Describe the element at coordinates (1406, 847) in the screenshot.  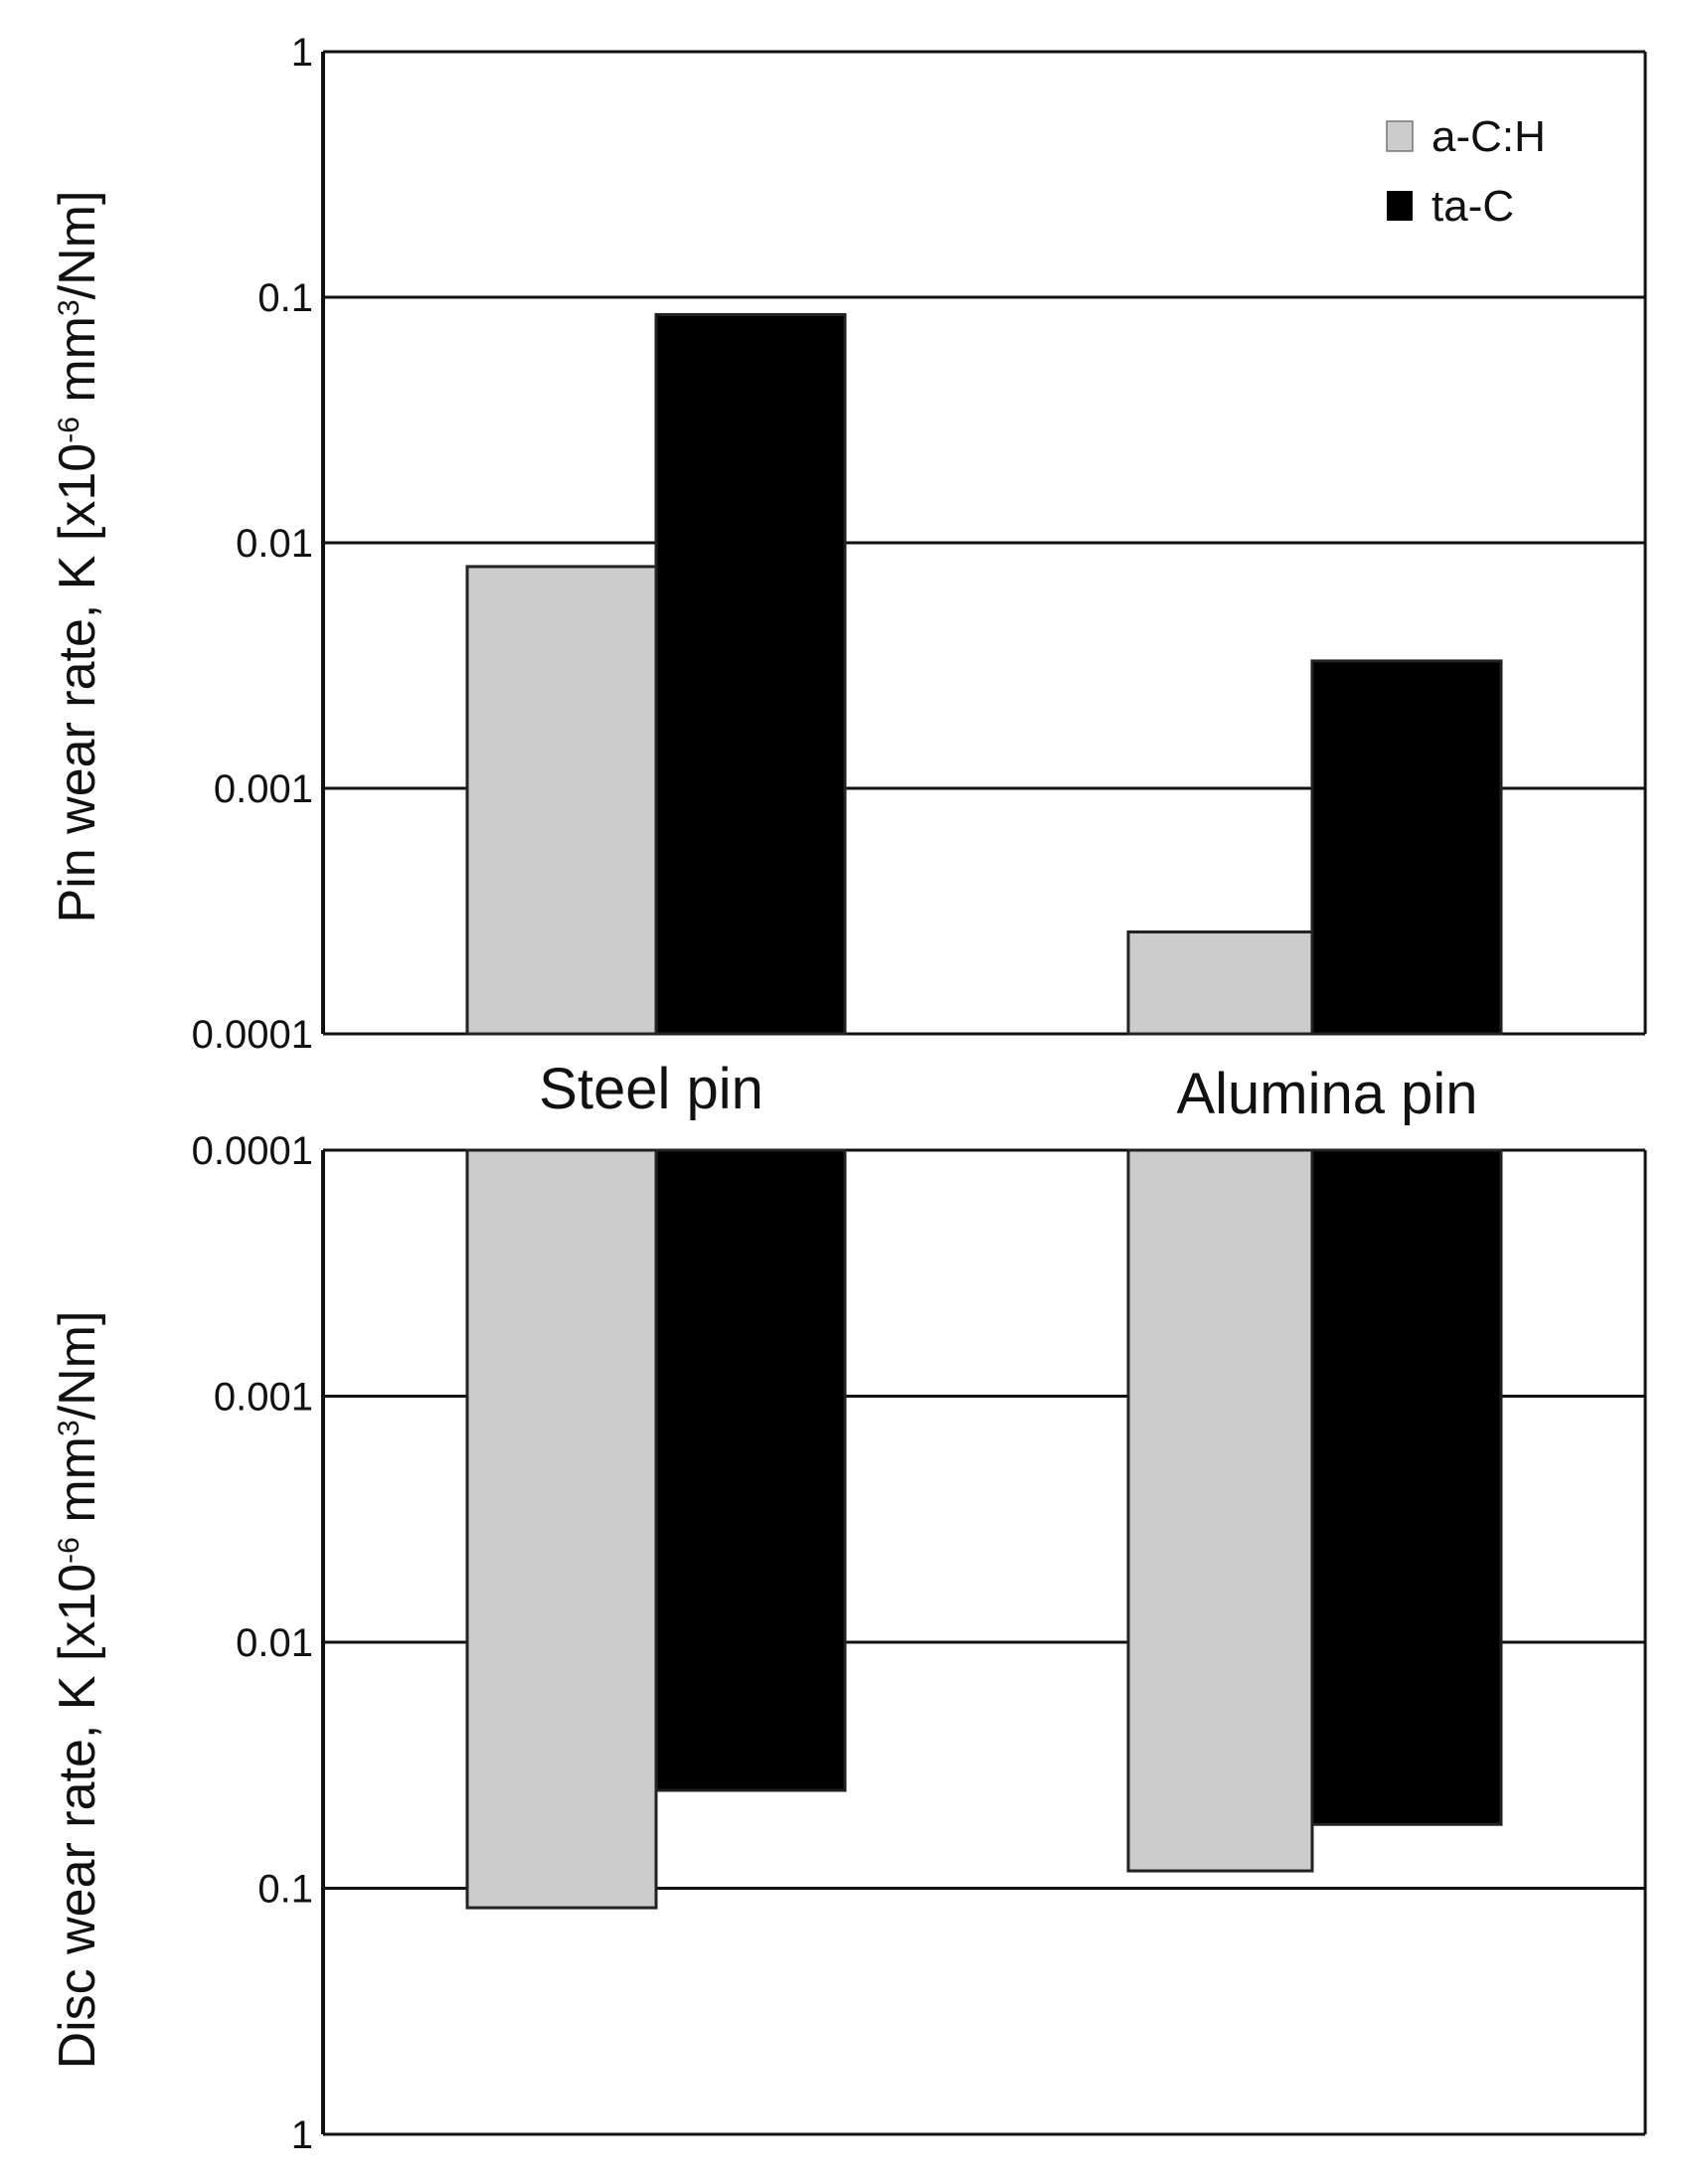
I see `pin-bar-alumina-pin-ta-c` at that location.